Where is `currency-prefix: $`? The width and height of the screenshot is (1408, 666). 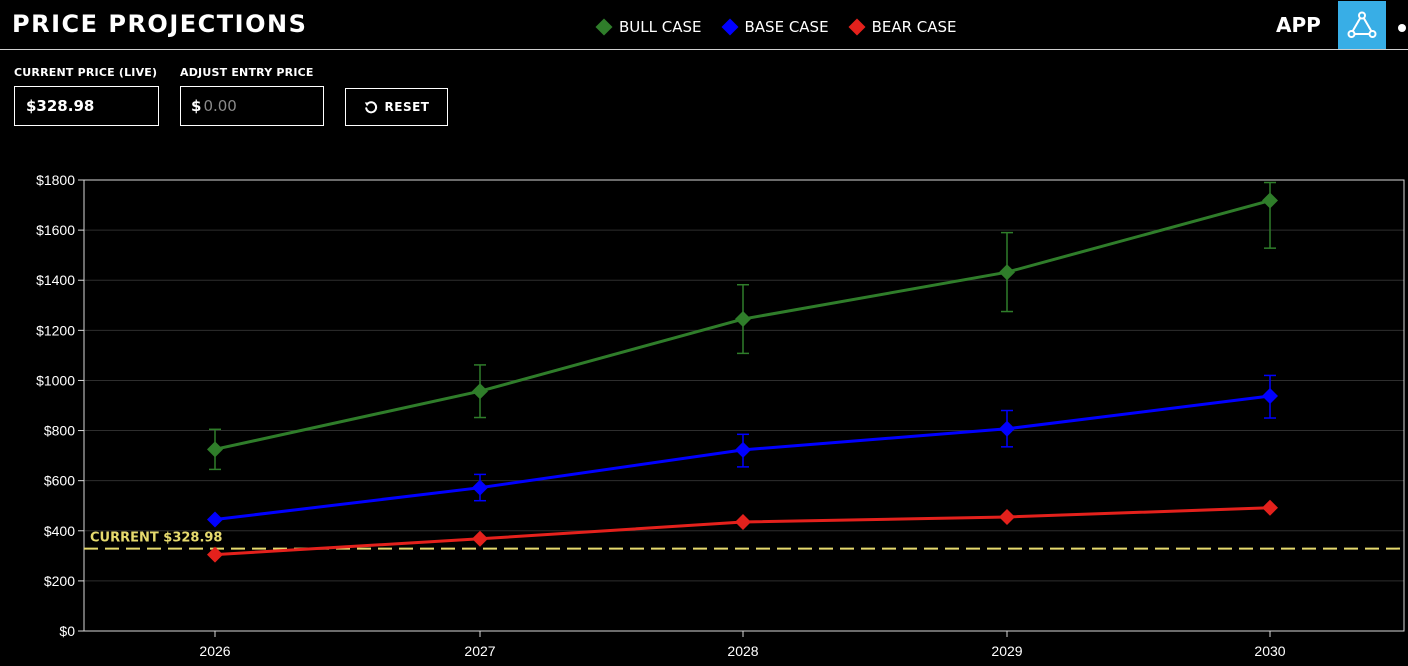
currency-prefix: $ is located at coordinates (196, 106).